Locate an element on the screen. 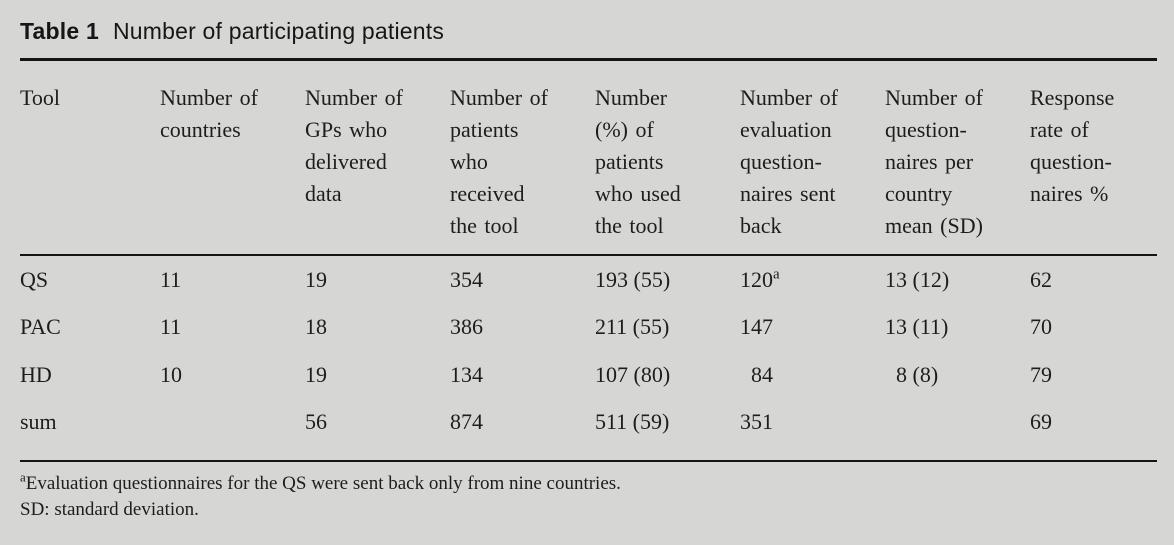 The height and width of the screenshot is (545, 1174). cell-used: 107 (80) is located at coordinates (633, 374).